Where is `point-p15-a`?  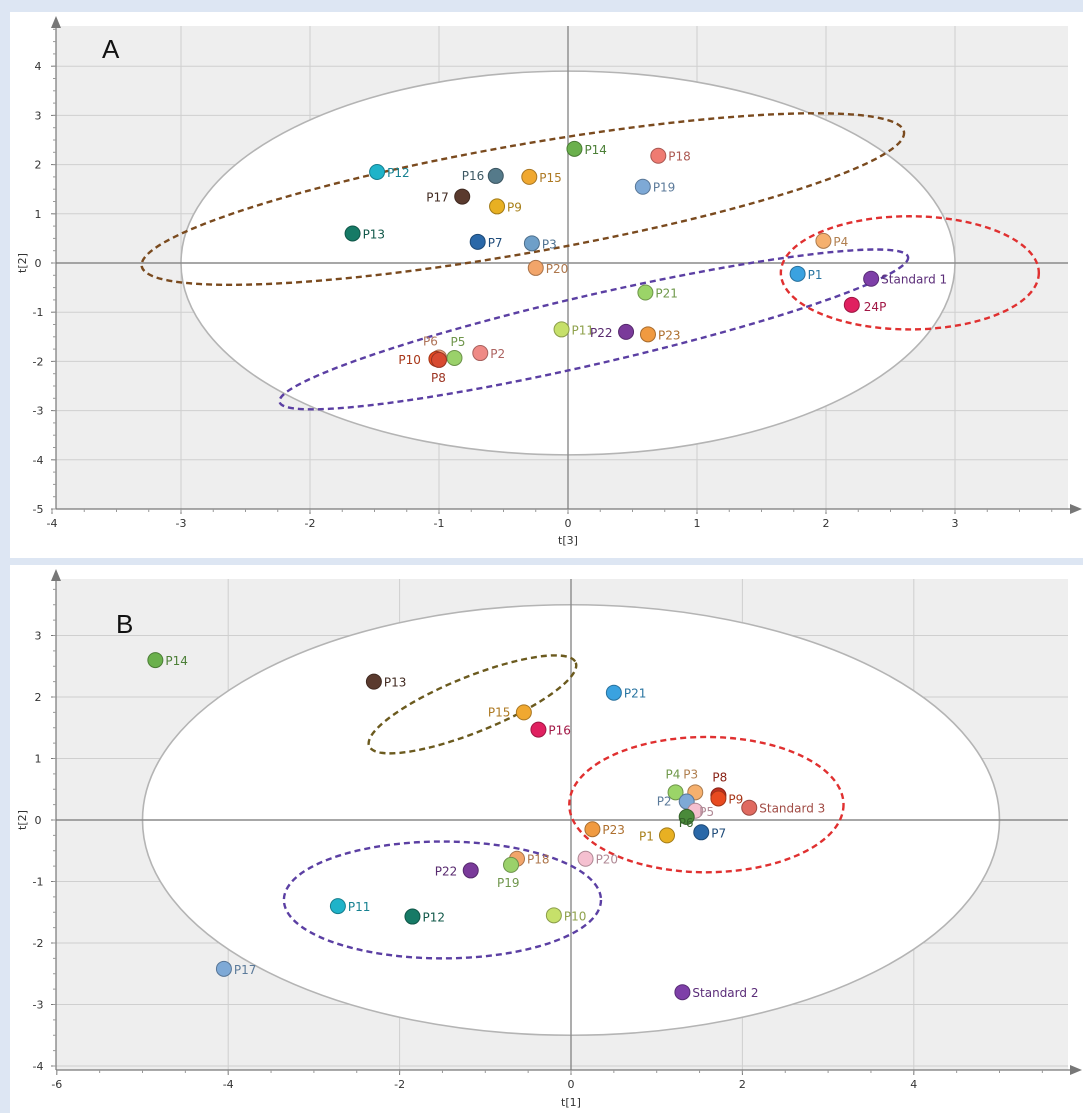 point-p15-a is located at coordinates (529, 176).